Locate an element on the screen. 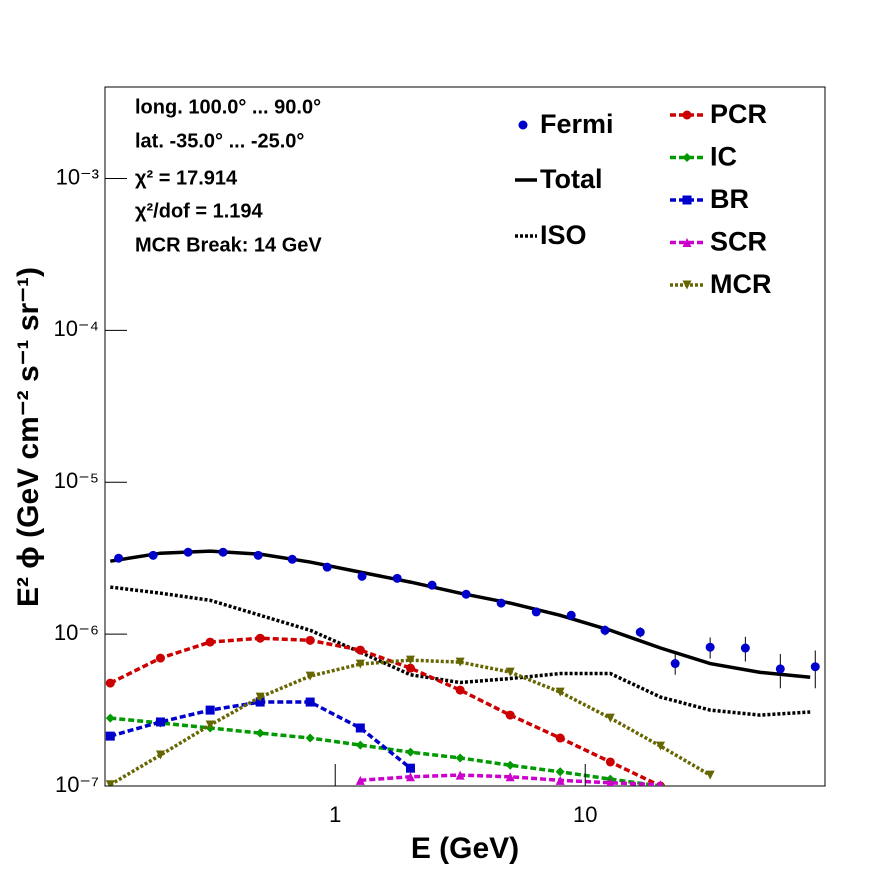  legend-label: IC is located at coordinates (723, 157).